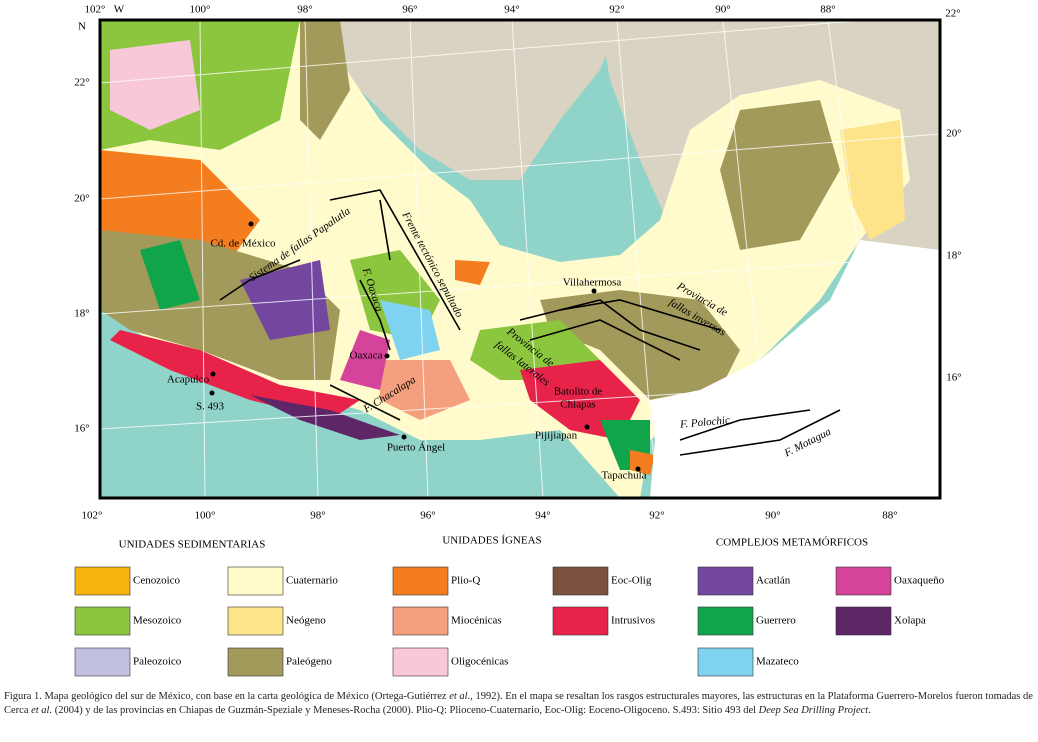 This screenshot has height=742, width=1038. What do you see at coordinates (592, 283) in the screenshot?
I see `place-label: Villahermosa` at bounding box center [592, 283].